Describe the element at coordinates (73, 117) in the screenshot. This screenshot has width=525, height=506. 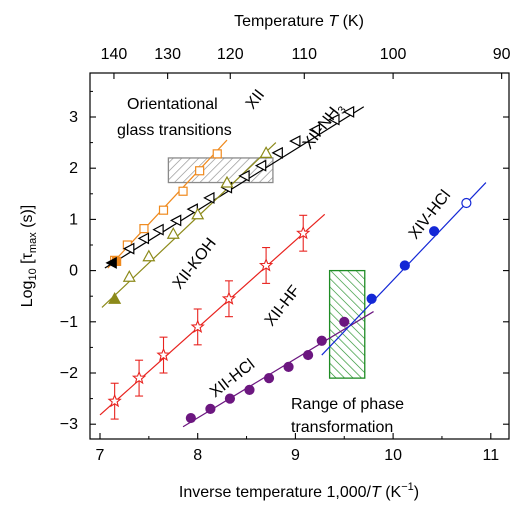
I see `y-tick-label: 3` at that location.